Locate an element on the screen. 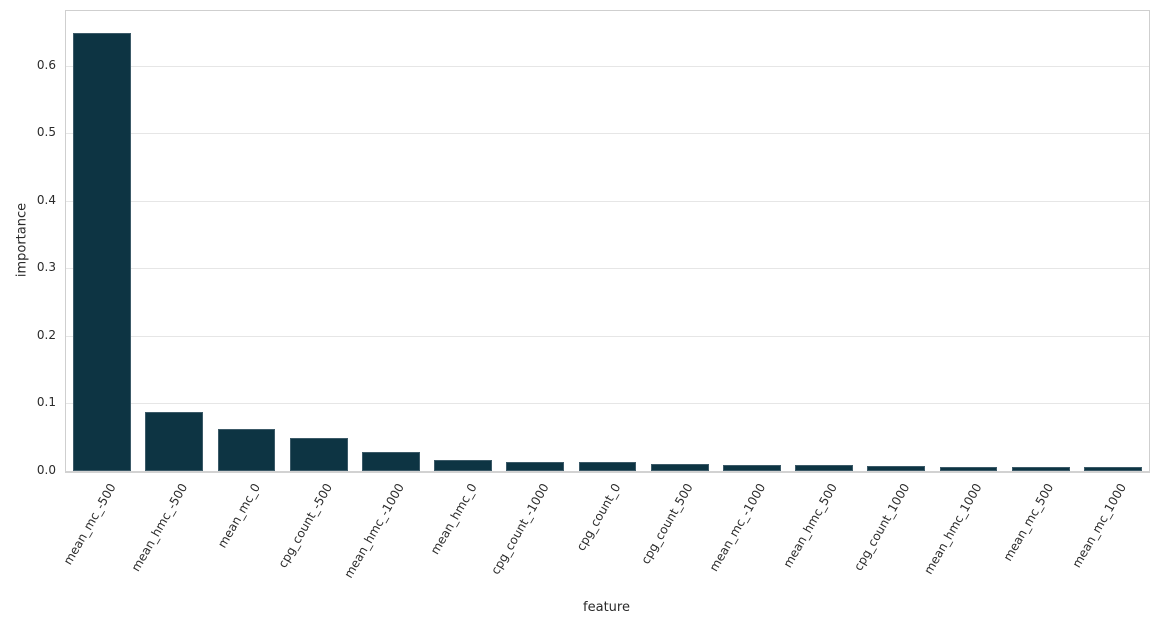  bar-mean_hmc_-1000 is located at coordinates (391, 461).